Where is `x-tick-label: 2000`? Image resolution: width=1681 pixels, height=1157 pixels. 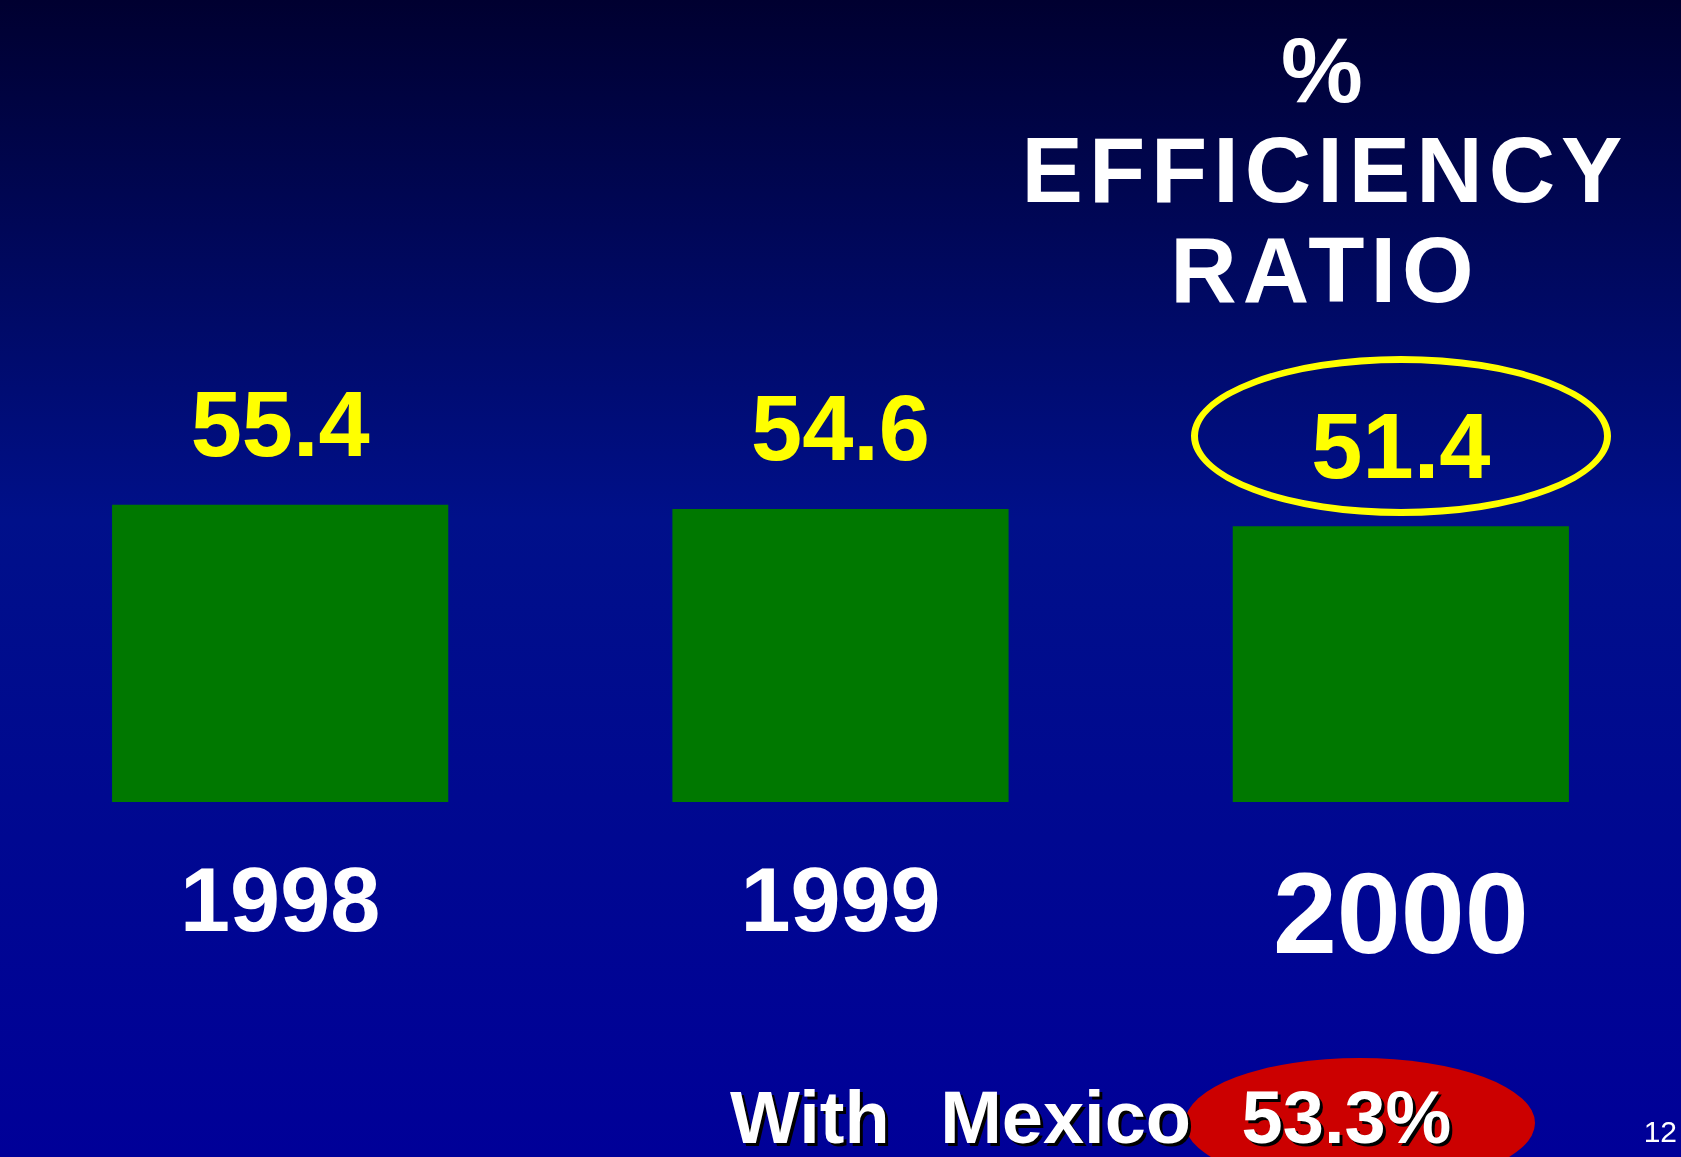
x-tick-label: 2000 is located at coordinates (1400, 912).